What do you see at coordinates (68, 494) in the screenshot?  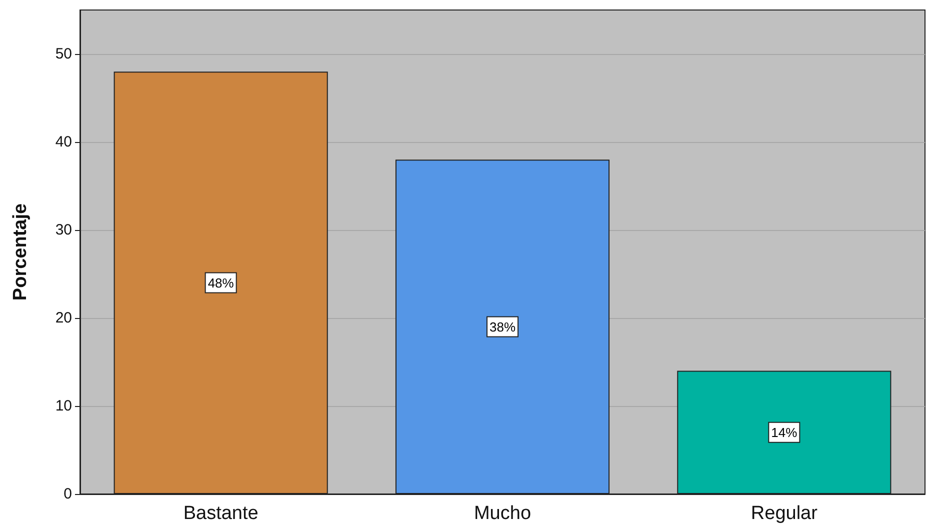 I see `y-tick-label: 0` at bounding box center [68, 494].